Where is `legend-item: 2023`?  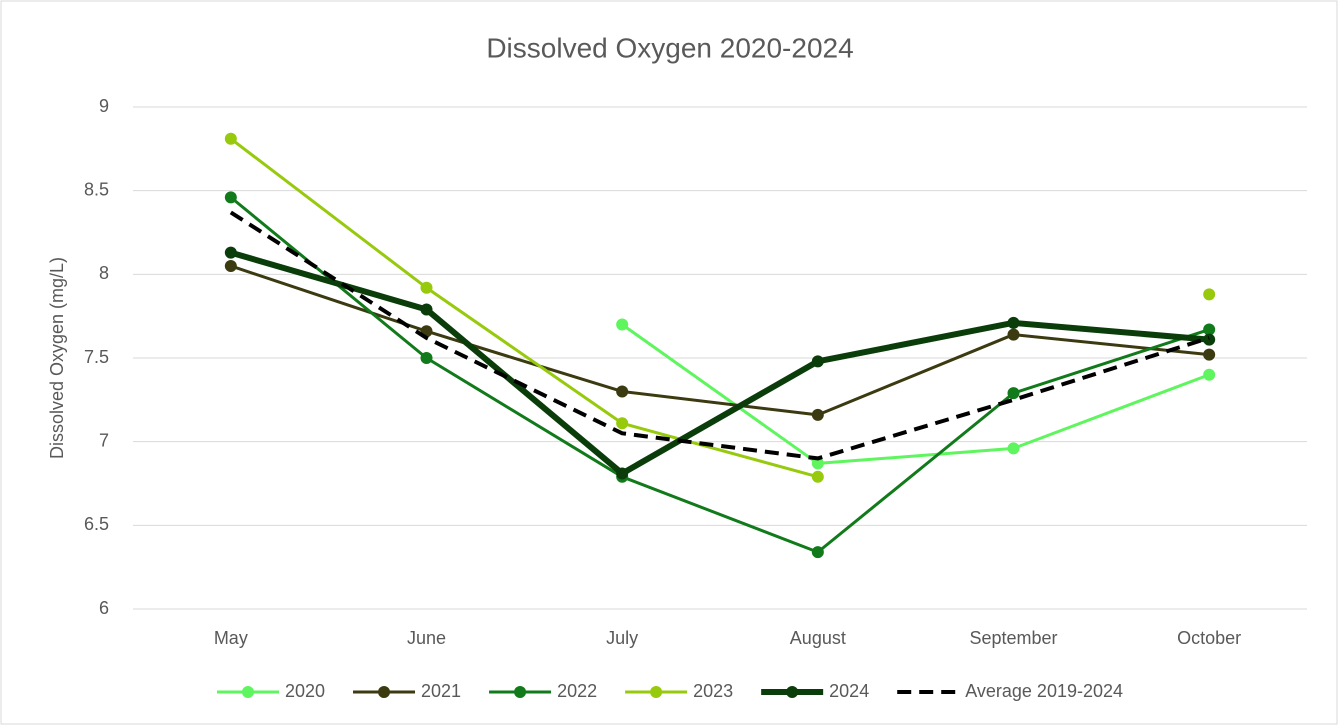
legend-item: 2023 is located at coordinates (679, 691).